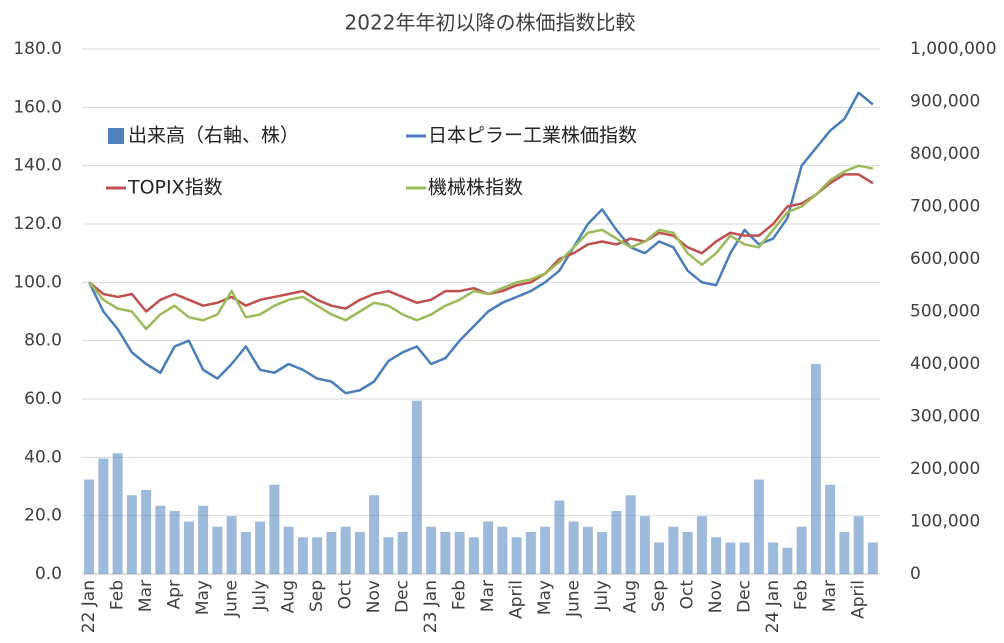 The width and height of the screenshot is (1004, 643). Describe the element at coordinates (945, 207) in the screenshot. I see `y2-tick-label: 700,000` at that location.